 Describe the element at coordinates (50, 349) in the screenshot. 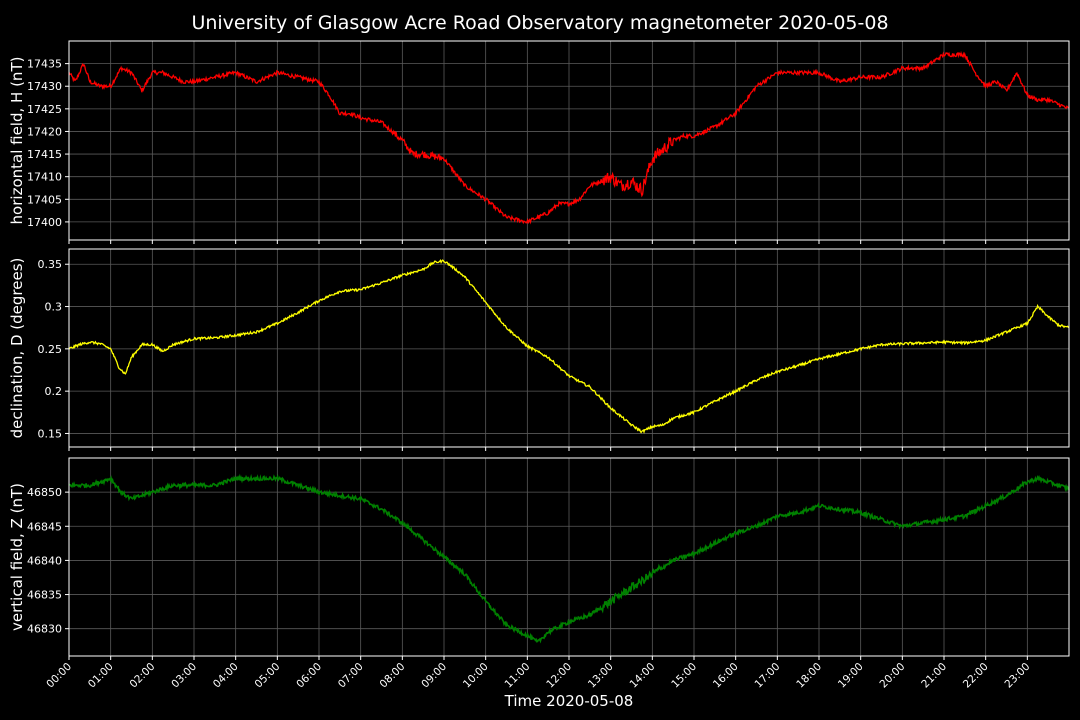

I see `y-tick-label: 0.25` at that location.